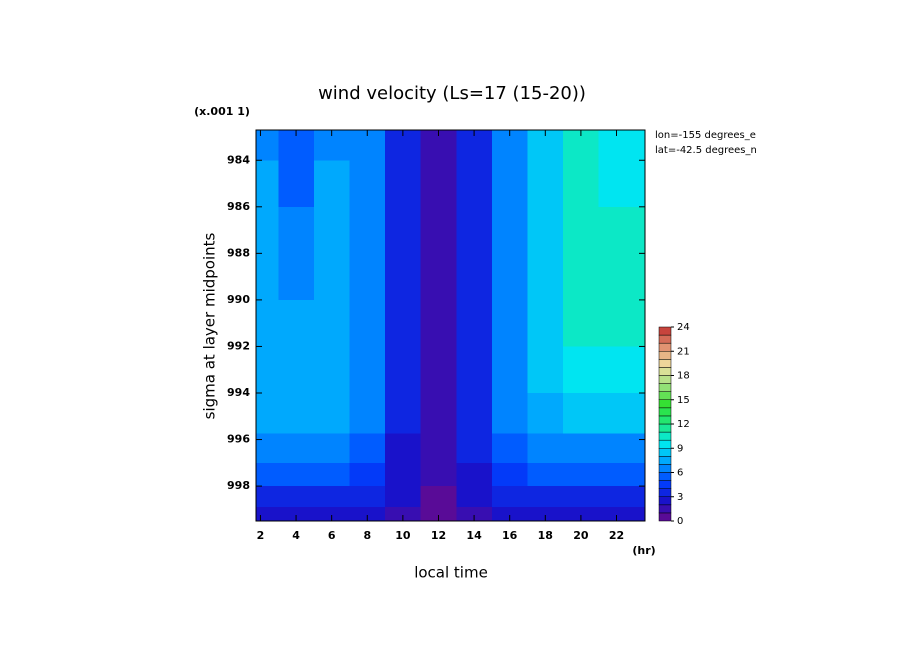  Describe the element at coordinates (680, 521) in the screenshot. I see `colorbar-label: 0` at that location.